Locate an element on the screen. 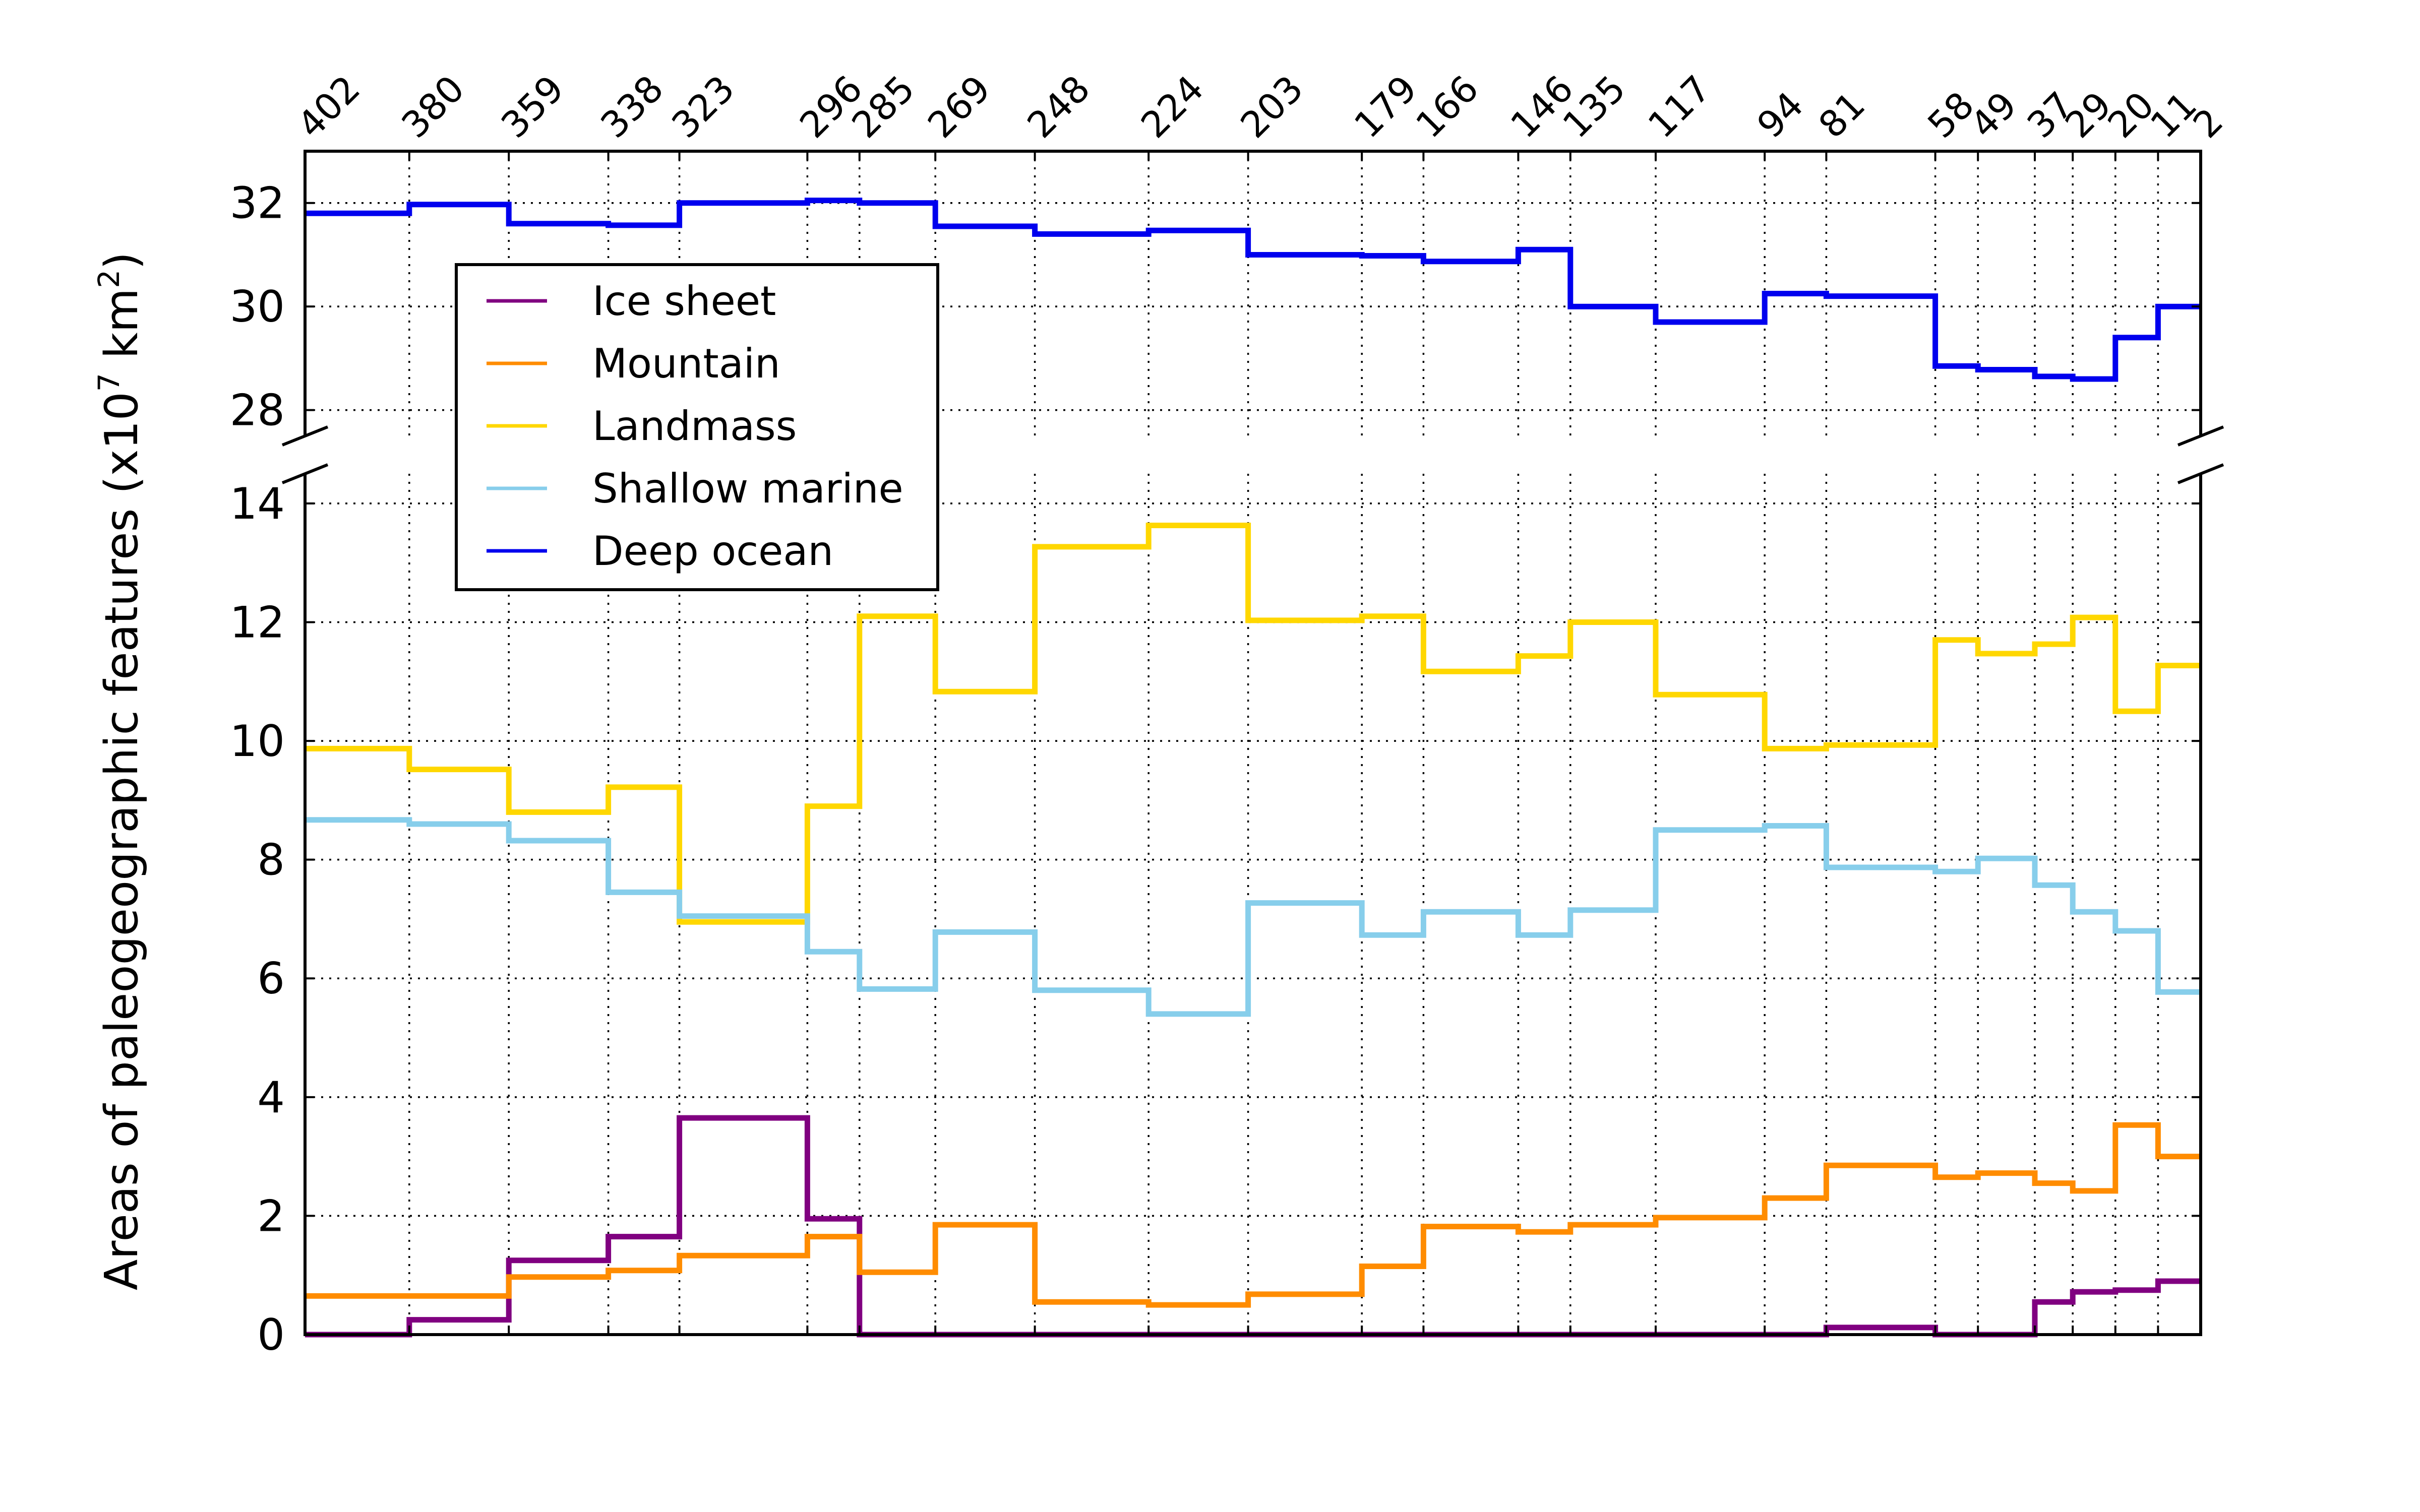 This screenshot has width=2420, height=1512. x-tick-label: 402 is located at coordinates (329, 107).